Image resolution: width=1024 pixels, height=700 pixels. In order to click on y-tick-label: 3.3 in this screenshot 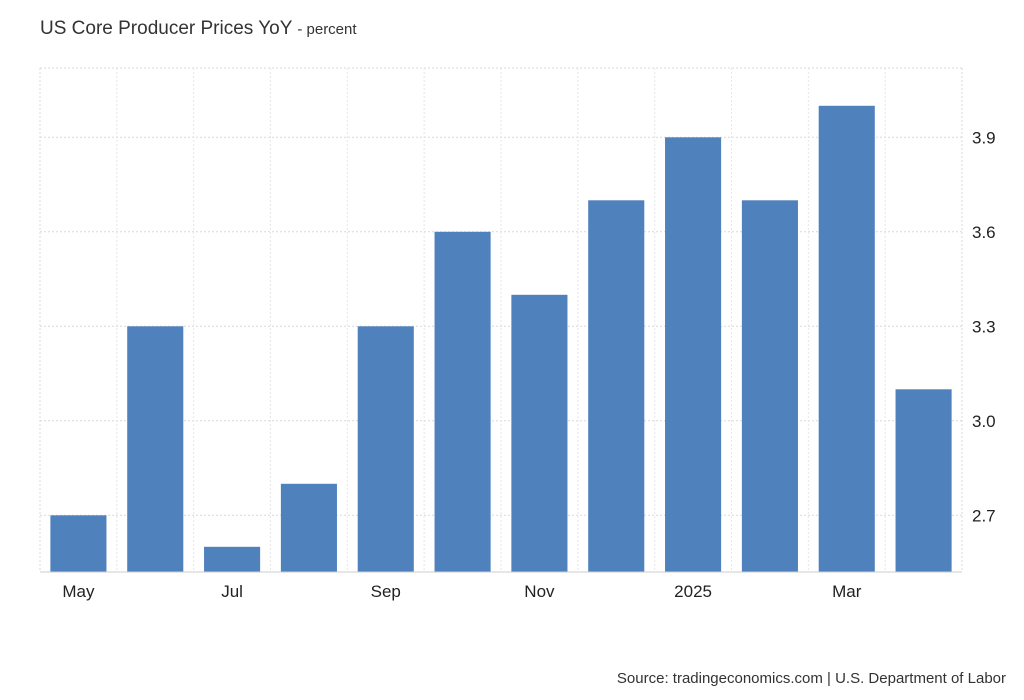, I will do `click(984, 326)`.